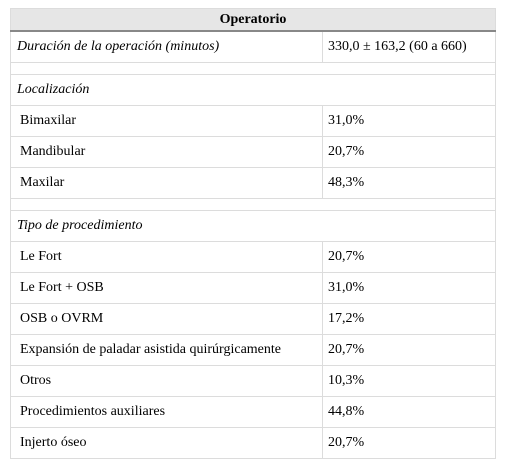 The width and height of the screenshot is (505, 461). What do you see at coordinates (166, 319) in the screenshot?
I see `cell: OSB o OVRM` at bounding box center [166, 319].